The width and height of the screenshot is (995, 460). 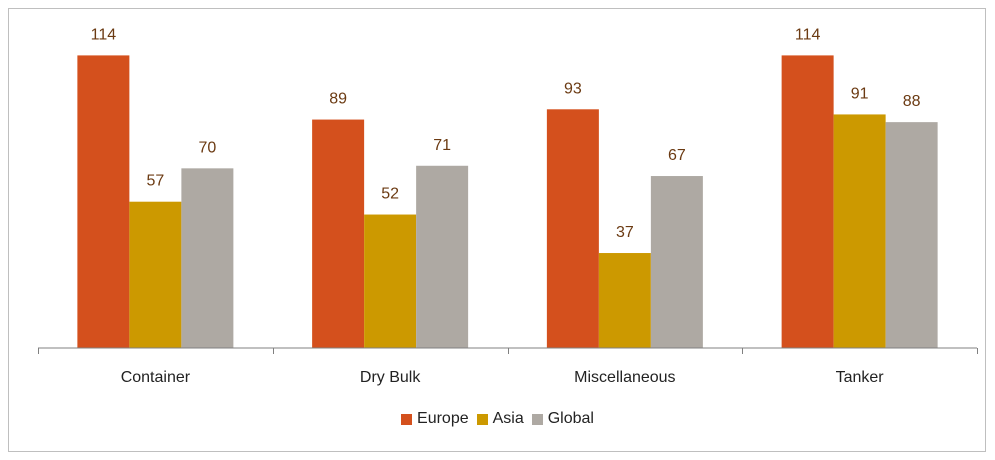 I want to click on bar-europe-tanker, so click(x=807, y=202).